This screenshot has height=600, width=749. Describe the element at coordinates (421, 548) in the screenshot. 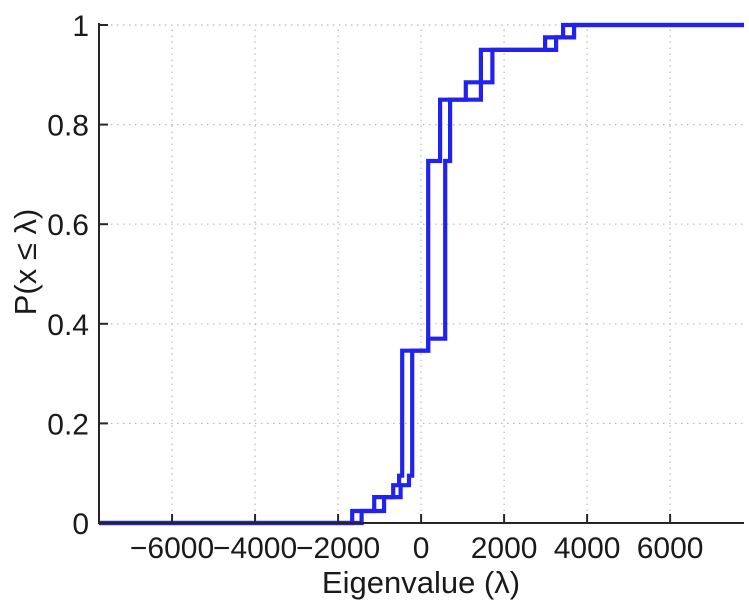

I see `x-tick-label: 0` at that location.